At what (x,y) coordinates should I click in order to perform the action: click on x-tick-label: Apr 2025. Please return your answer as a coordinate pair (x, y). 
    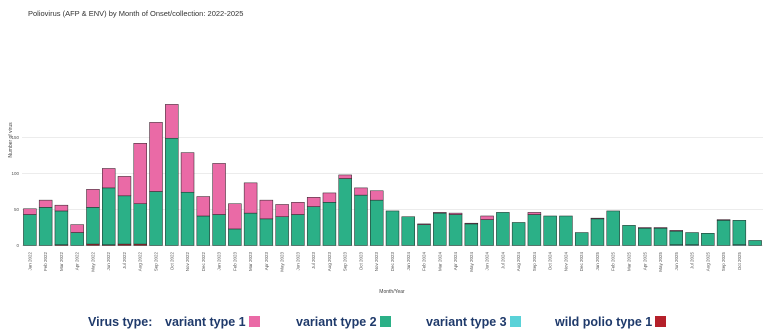
    Looking at the image, I should click on (644, 261).